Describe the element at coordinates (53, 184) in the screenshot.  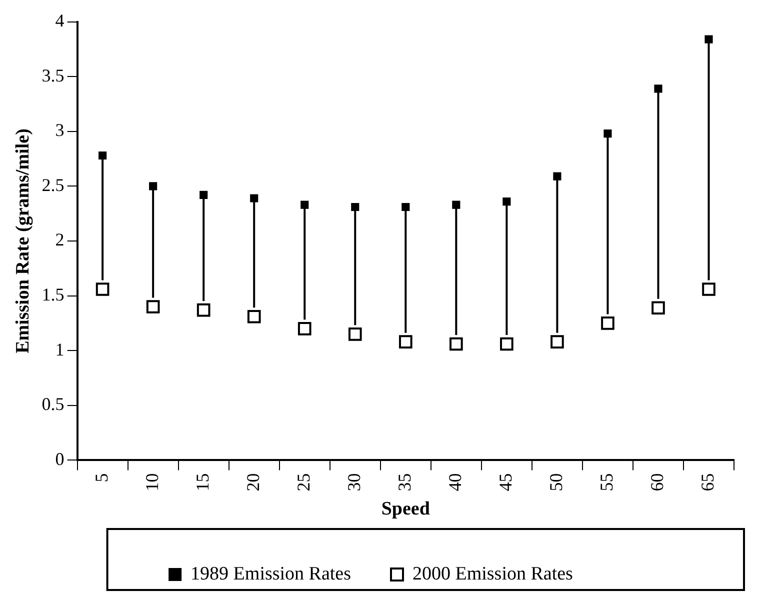
I see `y-tick-label: 2.5` at that location.